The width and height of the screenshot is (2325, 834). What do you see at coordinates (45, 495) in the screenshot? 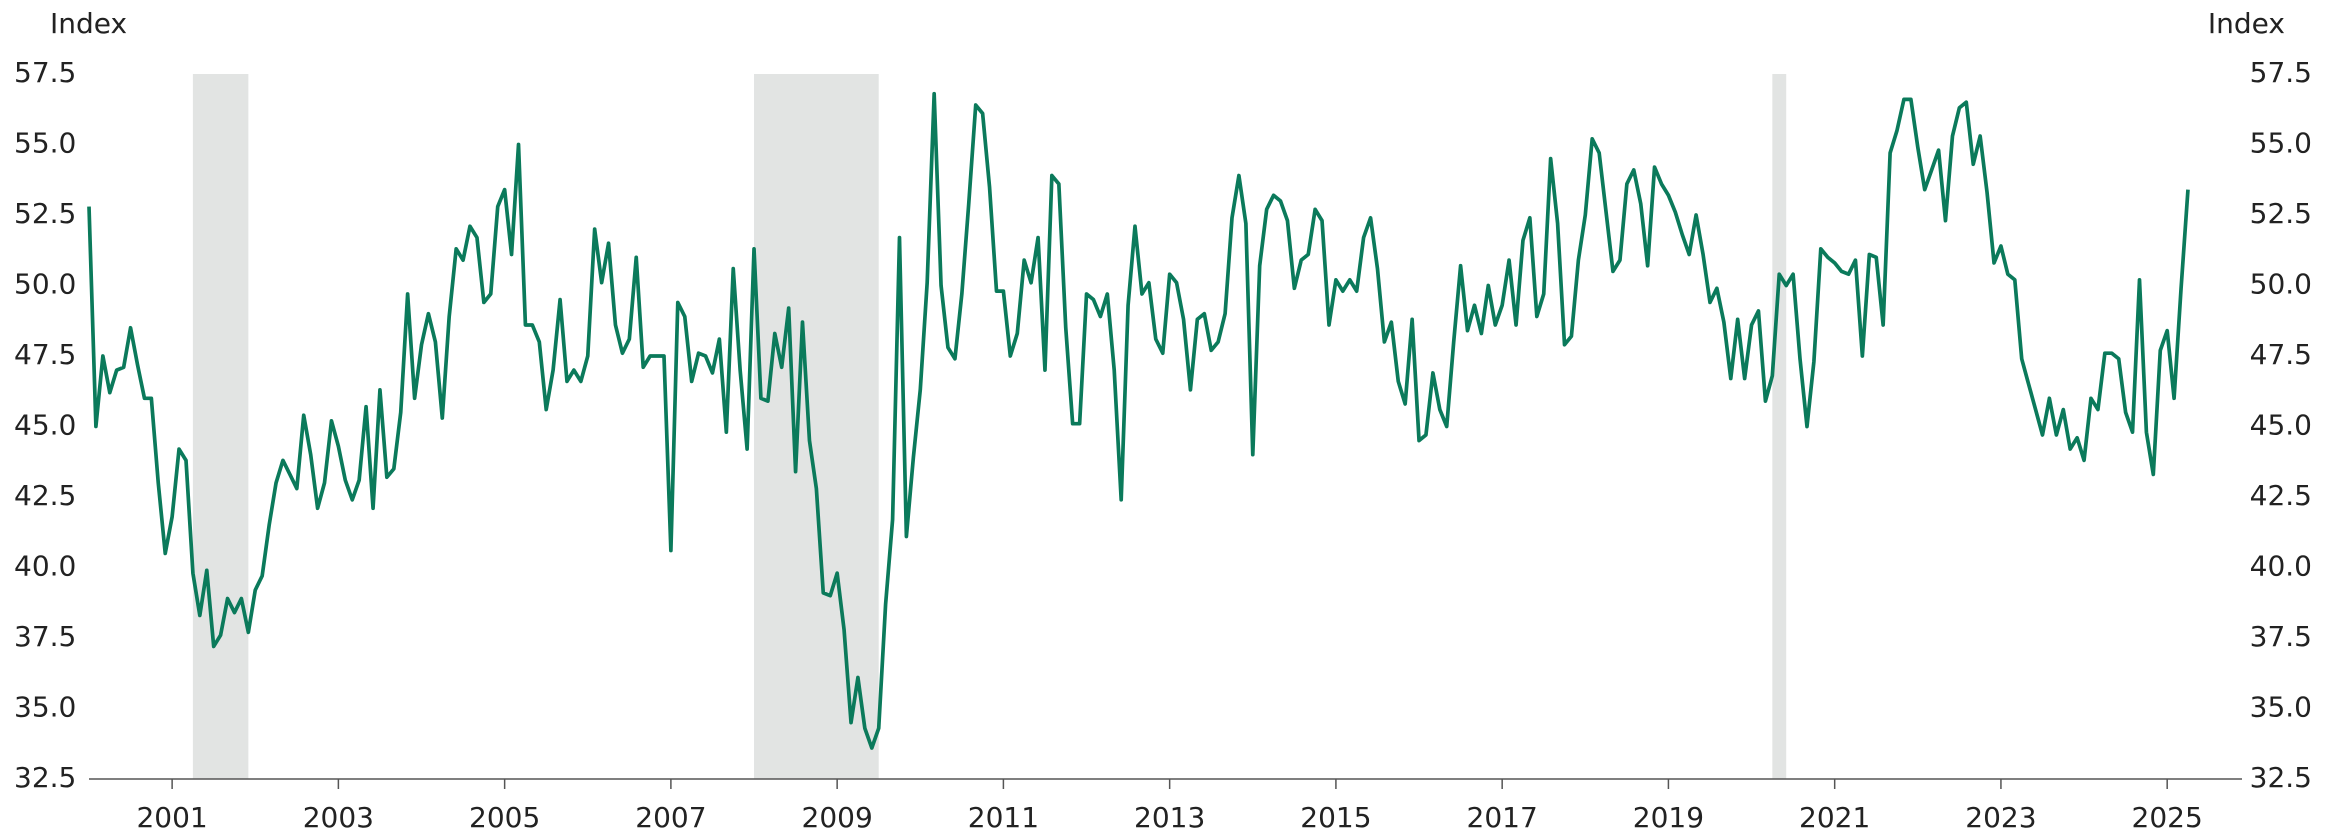
I see `y-tick-label: 42.5` at bounding box center [45, 495].